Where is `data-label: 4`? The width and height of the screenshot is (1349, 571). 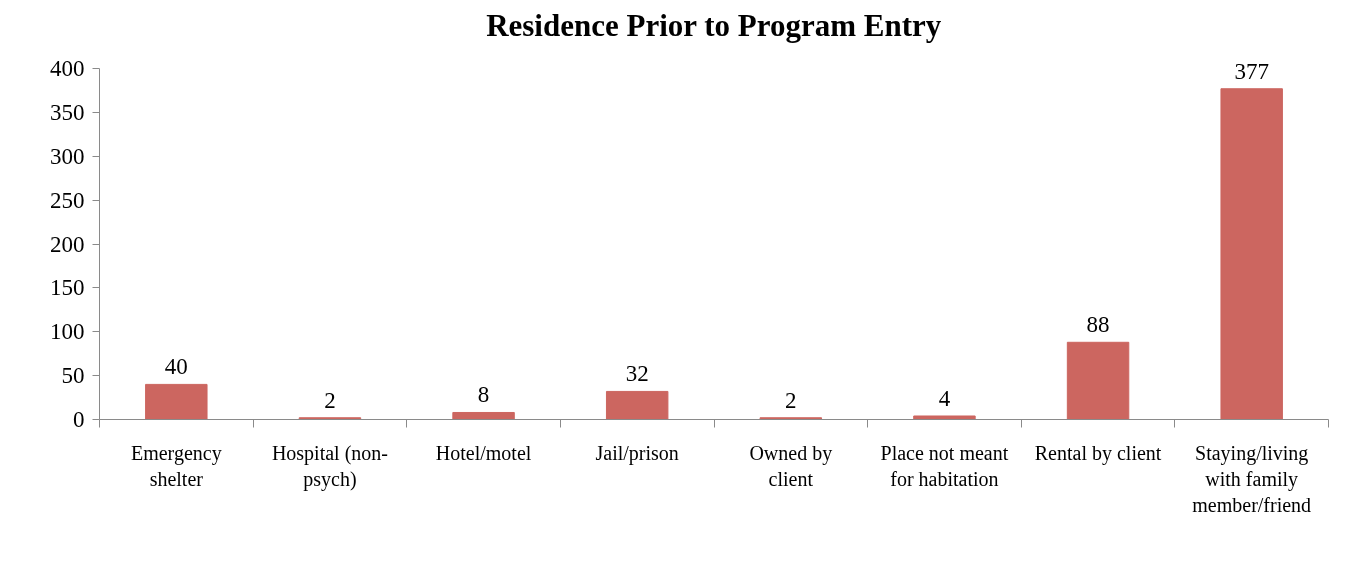
data-label: 4 is located at coordinates (944, 398).